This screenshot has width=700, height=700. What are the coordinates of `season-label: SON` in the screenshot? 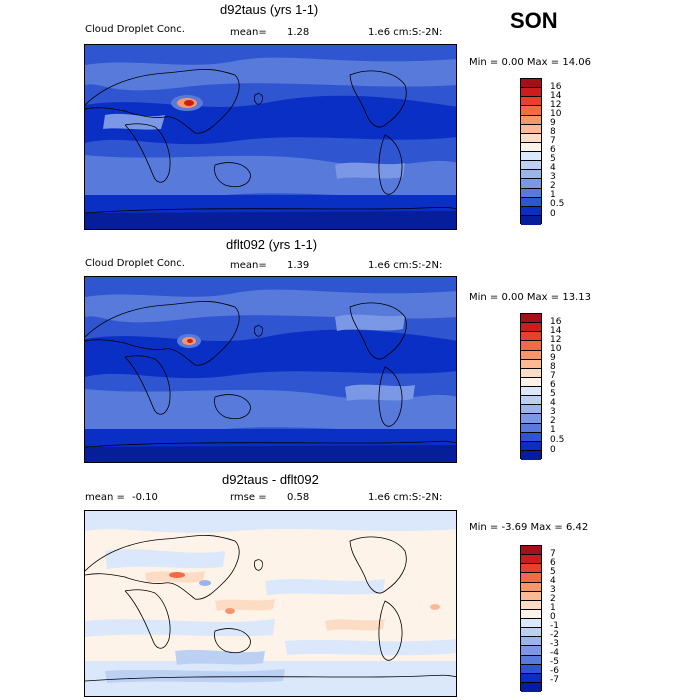 It's located at (534, 20).